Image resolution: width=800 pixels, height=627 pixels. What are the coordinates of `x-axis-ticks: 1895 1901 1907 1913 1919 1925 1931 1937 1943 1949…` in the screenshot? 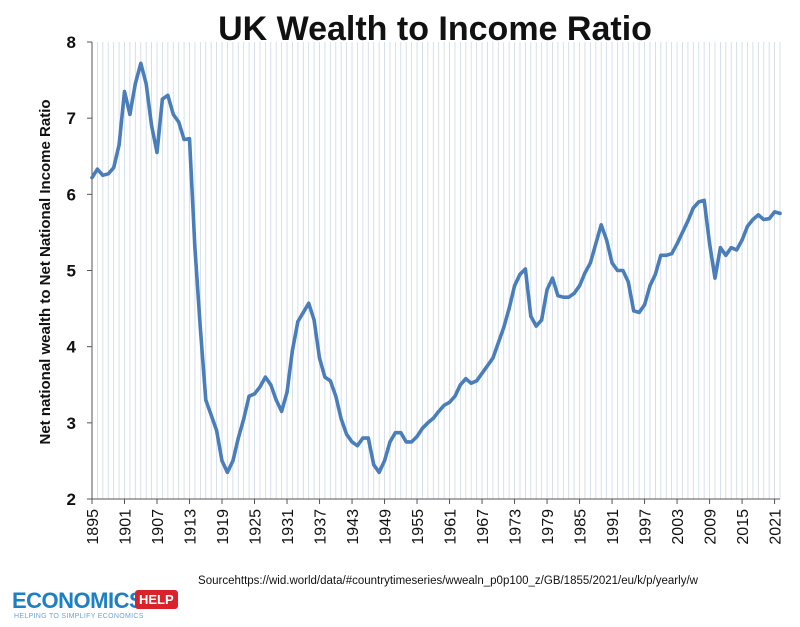 It's located at (435, 522).